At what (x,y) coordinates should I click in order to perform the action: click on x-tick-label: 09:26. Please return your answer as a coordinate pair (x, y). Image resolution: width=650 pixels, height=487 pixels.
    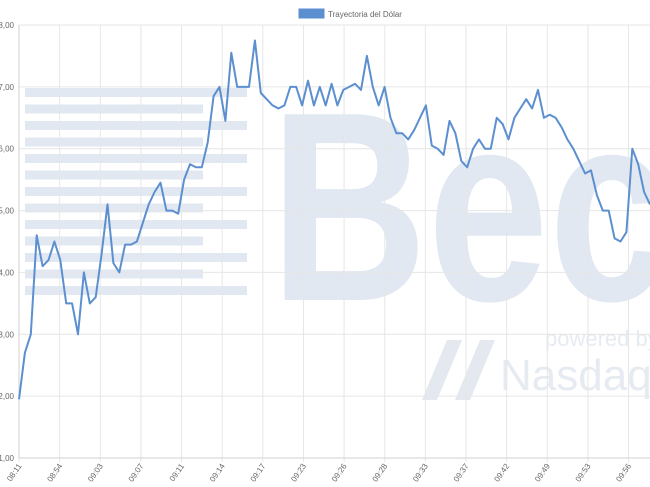
    Looking at the image, I should click on (339, 473).